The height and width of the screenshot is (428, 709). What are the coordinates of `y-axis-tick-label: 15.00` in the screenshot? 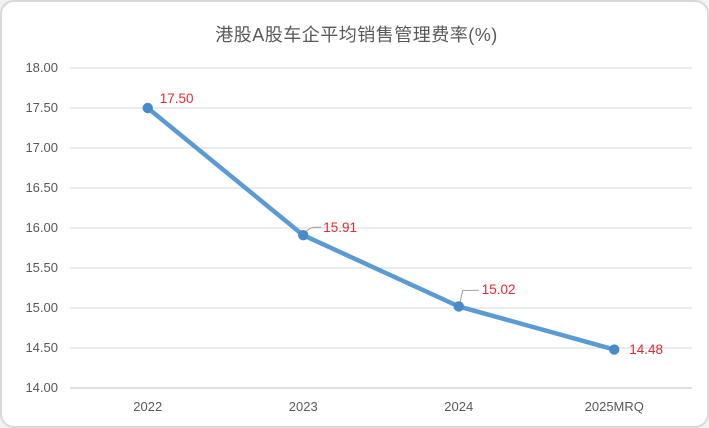 It's located at (41, 307).